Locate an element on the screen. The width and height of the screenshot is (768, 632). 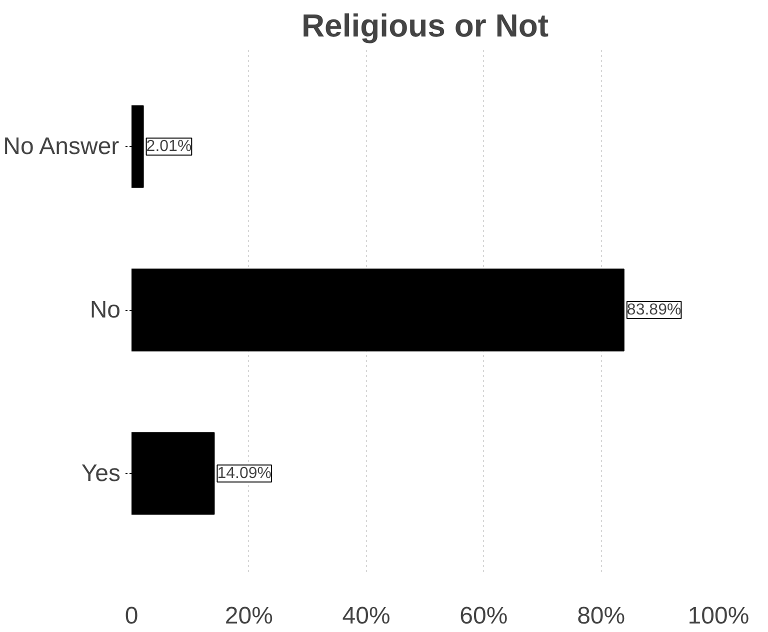
x-tick-label: 20% is located at coordinates (248, 616).